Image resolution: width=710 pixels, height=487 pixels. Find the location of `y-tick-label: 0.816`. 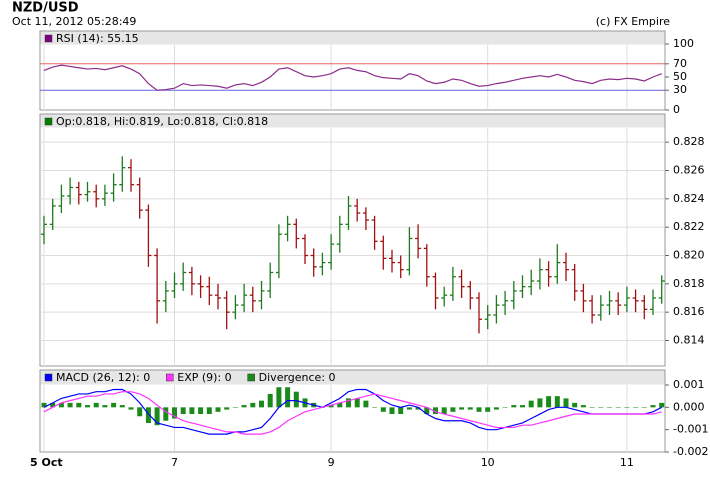

y-tick-label: 0.816 is located at coordinates (689, 311).